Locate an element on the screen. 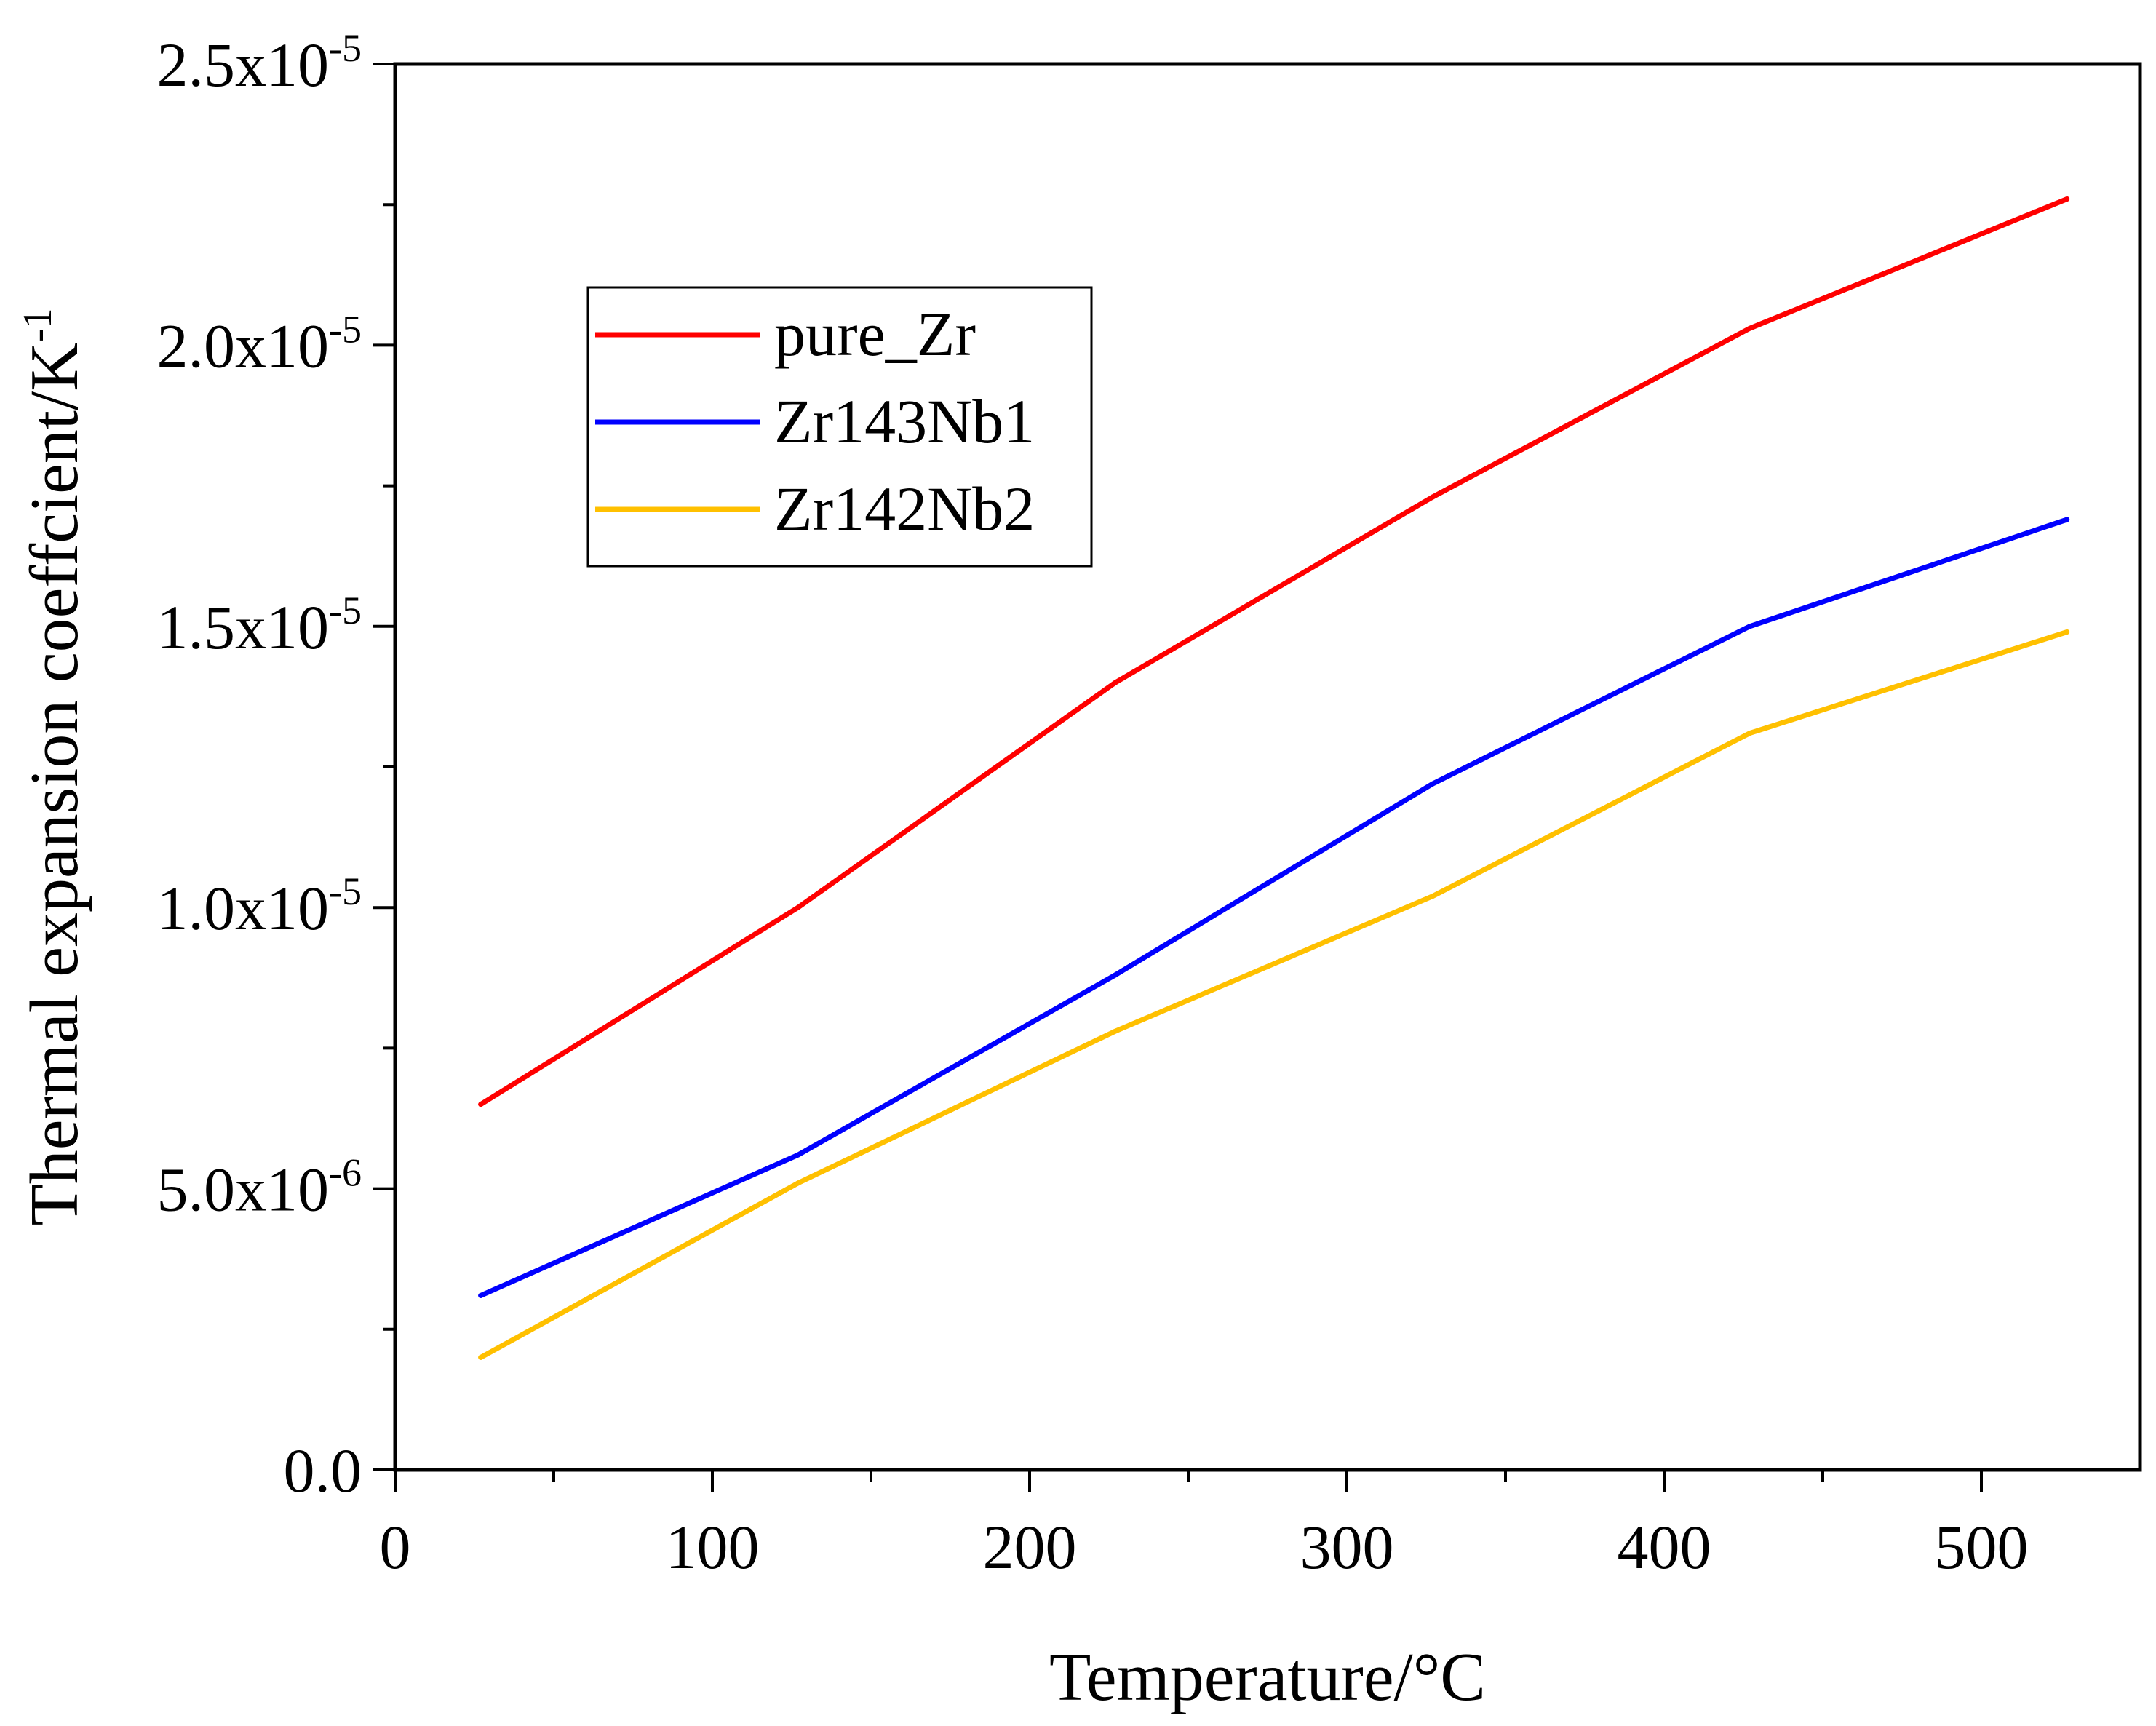 This screenshot has width=2156, height=1726. y-tick-label-exponent: -6 is located at coordinates (345, 1173).